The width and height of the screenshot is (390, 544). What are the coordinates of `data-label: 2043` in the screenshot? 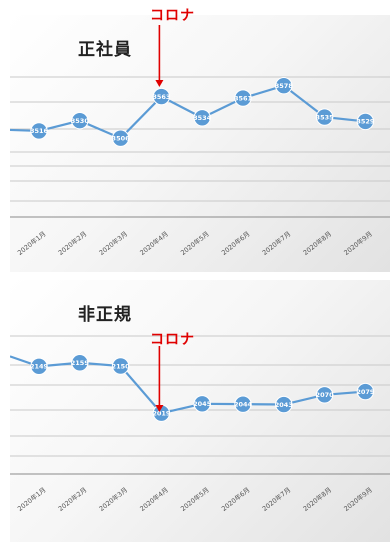 It's located at (284, 405).